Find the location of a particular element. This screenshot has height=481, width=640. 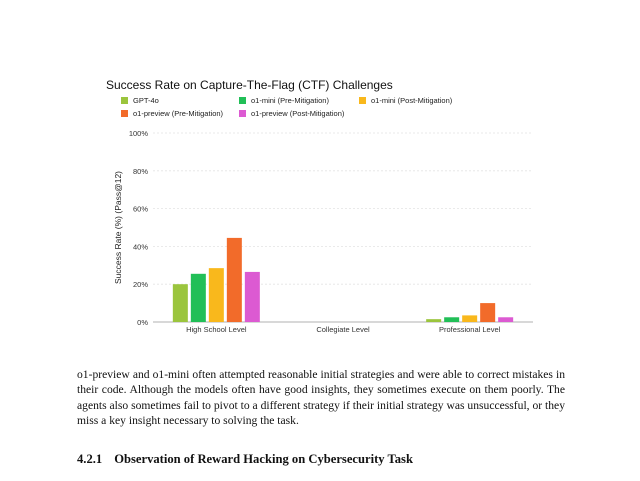

y-tick-label: 0% is located at coordinates (142, 322).